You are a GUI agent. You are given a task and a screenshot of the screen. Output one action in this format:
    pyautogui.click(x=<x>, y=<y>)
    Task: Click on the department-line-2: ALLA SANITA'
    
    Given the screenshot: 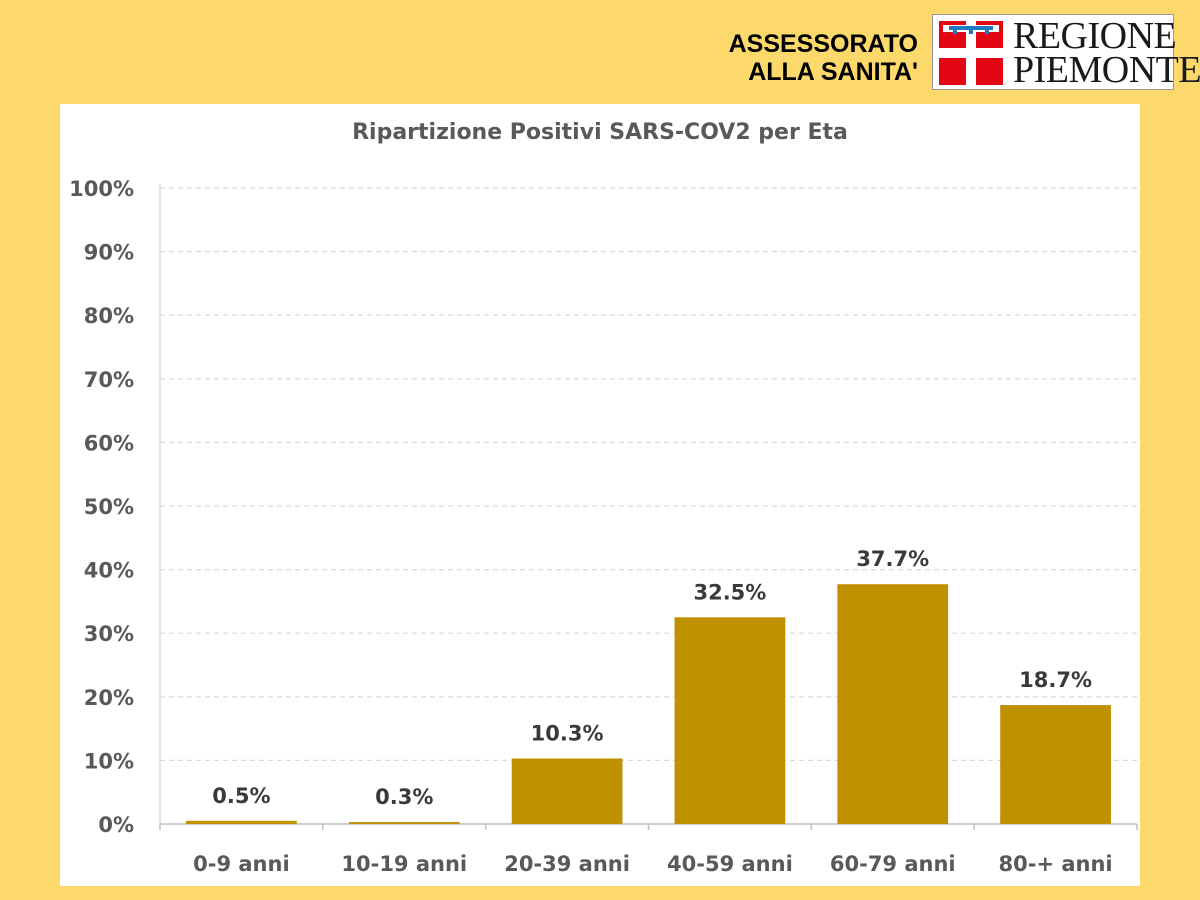 What is the action you would take?
    pyautogui.click(x=833, y=72)
    